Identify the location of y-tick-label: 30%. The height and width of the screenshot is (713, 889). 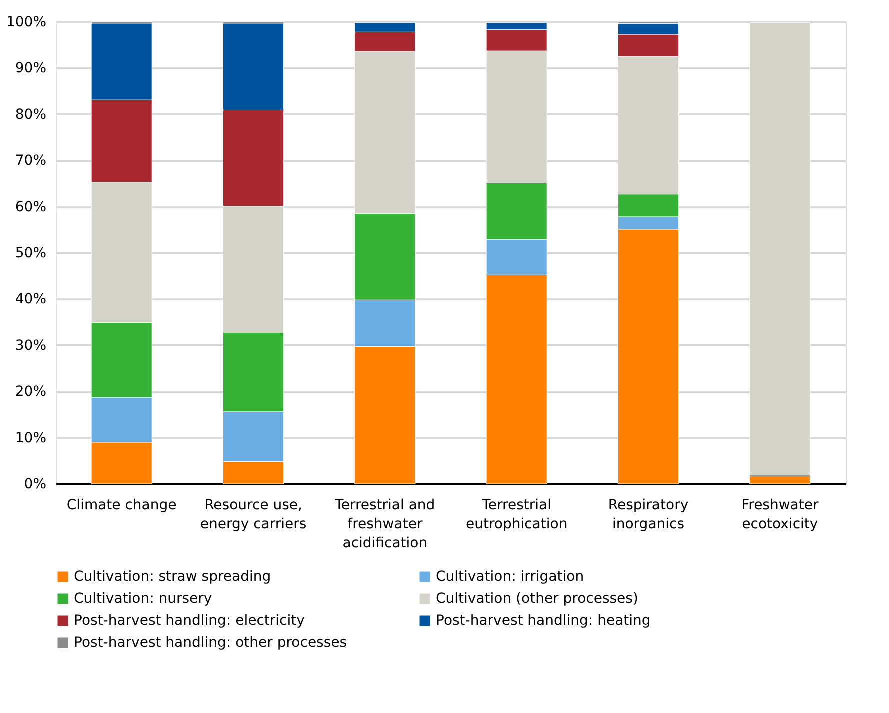
(30, 346).